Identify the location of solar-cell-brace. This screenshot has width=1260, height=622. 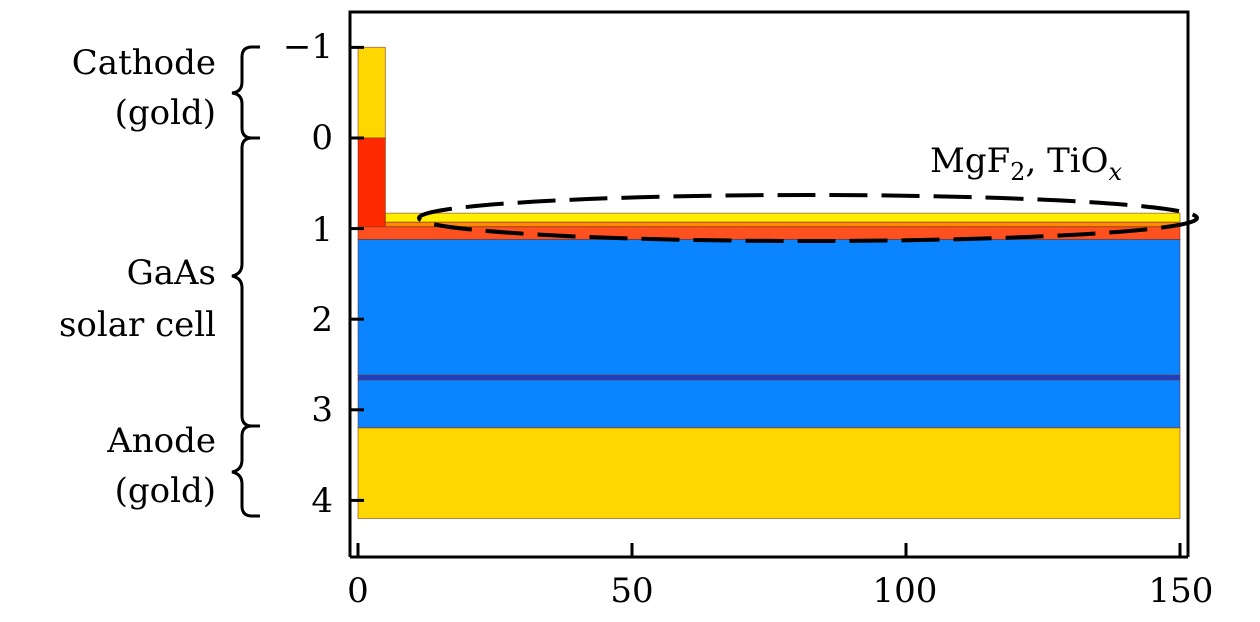
(245, 282).